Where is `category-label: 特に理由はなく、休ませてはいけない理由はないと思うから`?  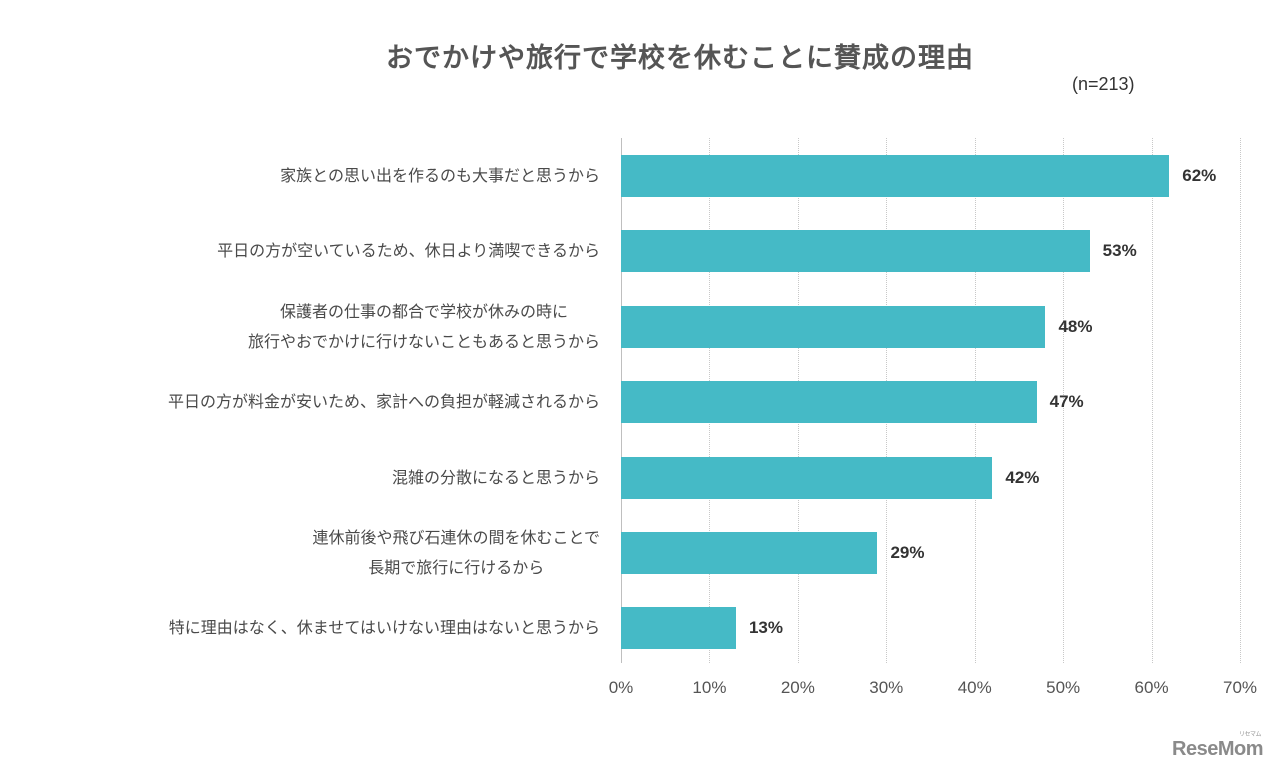 category-label: 特に理由はなく、休ませてはいけない理由はないと思うから is located at coordinates (384, 628).